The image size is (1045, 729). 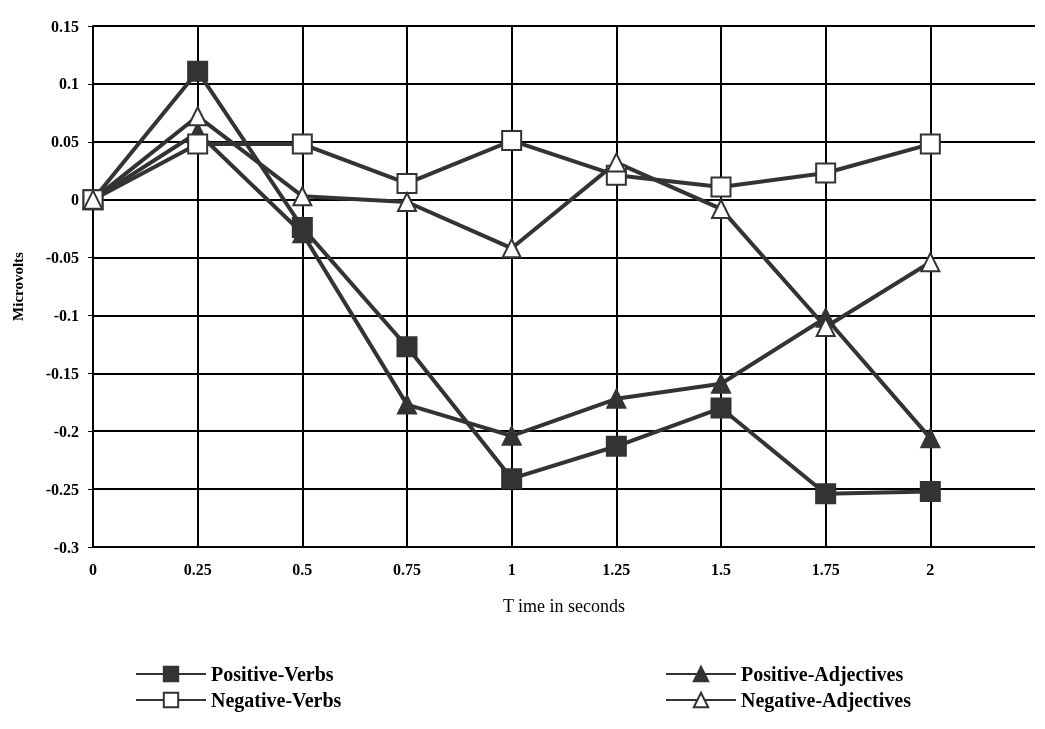 I want to click on y-tick-label: -0.15, so click(x=62, y=373).